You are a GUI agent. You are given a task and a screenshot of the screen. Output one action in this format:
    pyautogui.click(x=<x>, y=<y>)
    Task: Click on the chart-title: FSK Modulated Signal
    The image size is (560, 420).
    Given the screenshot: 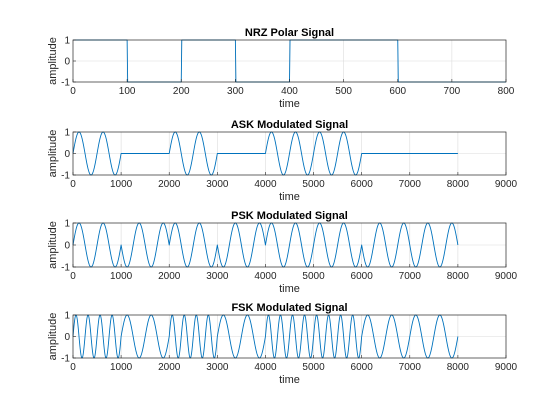 What is the action you would take?
    pyautogui.click(x=289, y=308)
    